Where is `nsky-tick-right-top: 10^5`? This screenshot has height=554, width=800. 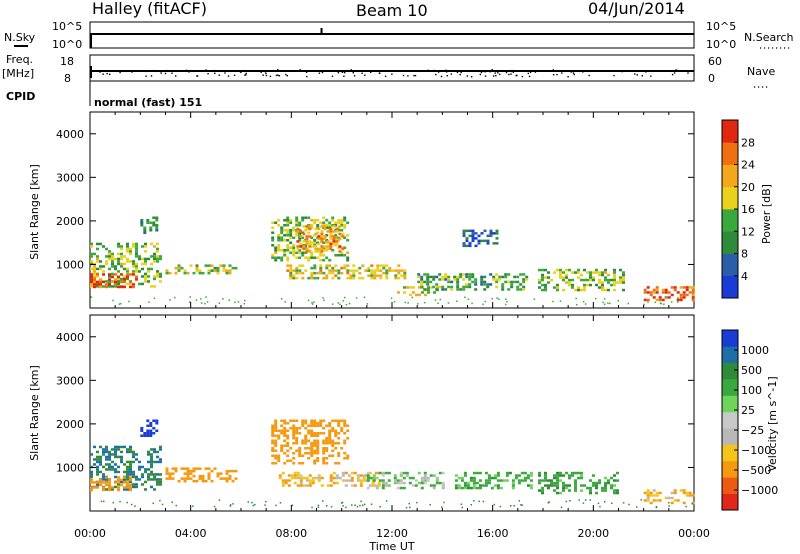
nsky-tick-right-top: 10^5 is located at coordinates (721, 26).